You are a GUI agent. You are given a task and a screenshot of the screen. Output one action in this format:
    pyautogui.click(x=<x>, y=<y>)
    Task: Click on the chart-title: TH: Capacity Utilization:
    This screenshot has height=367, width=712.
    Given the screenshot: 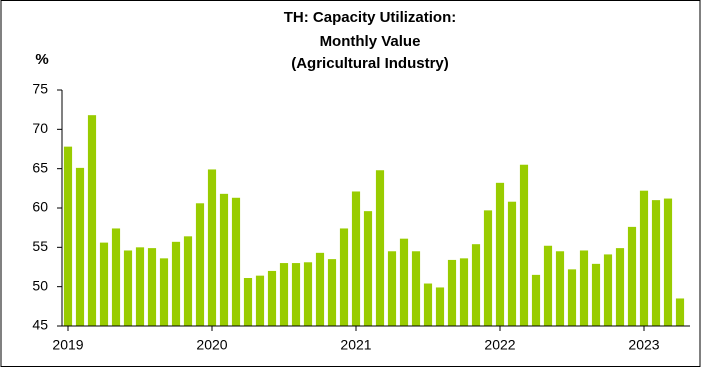 What is the action you would take?
    pyautogui.click(x=370, y=17)
    